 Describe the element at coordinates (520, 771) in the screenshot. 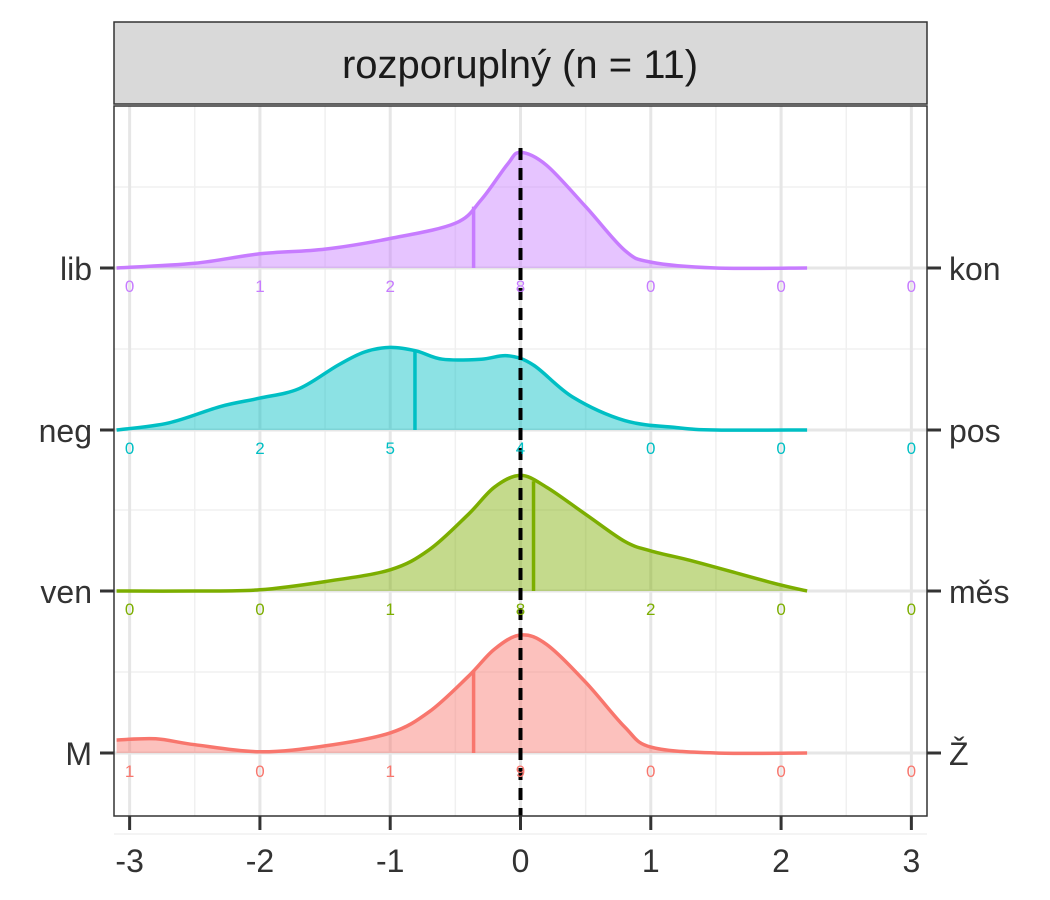

I see `count-label: 9` at that location.